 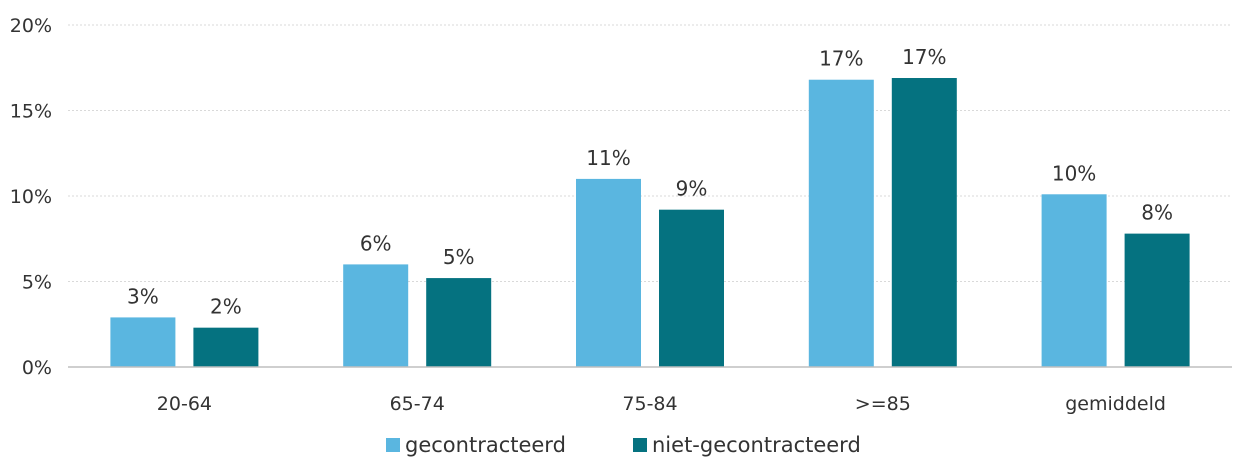 I want to click on data-label: 10%, so click(x=1074, y=173).